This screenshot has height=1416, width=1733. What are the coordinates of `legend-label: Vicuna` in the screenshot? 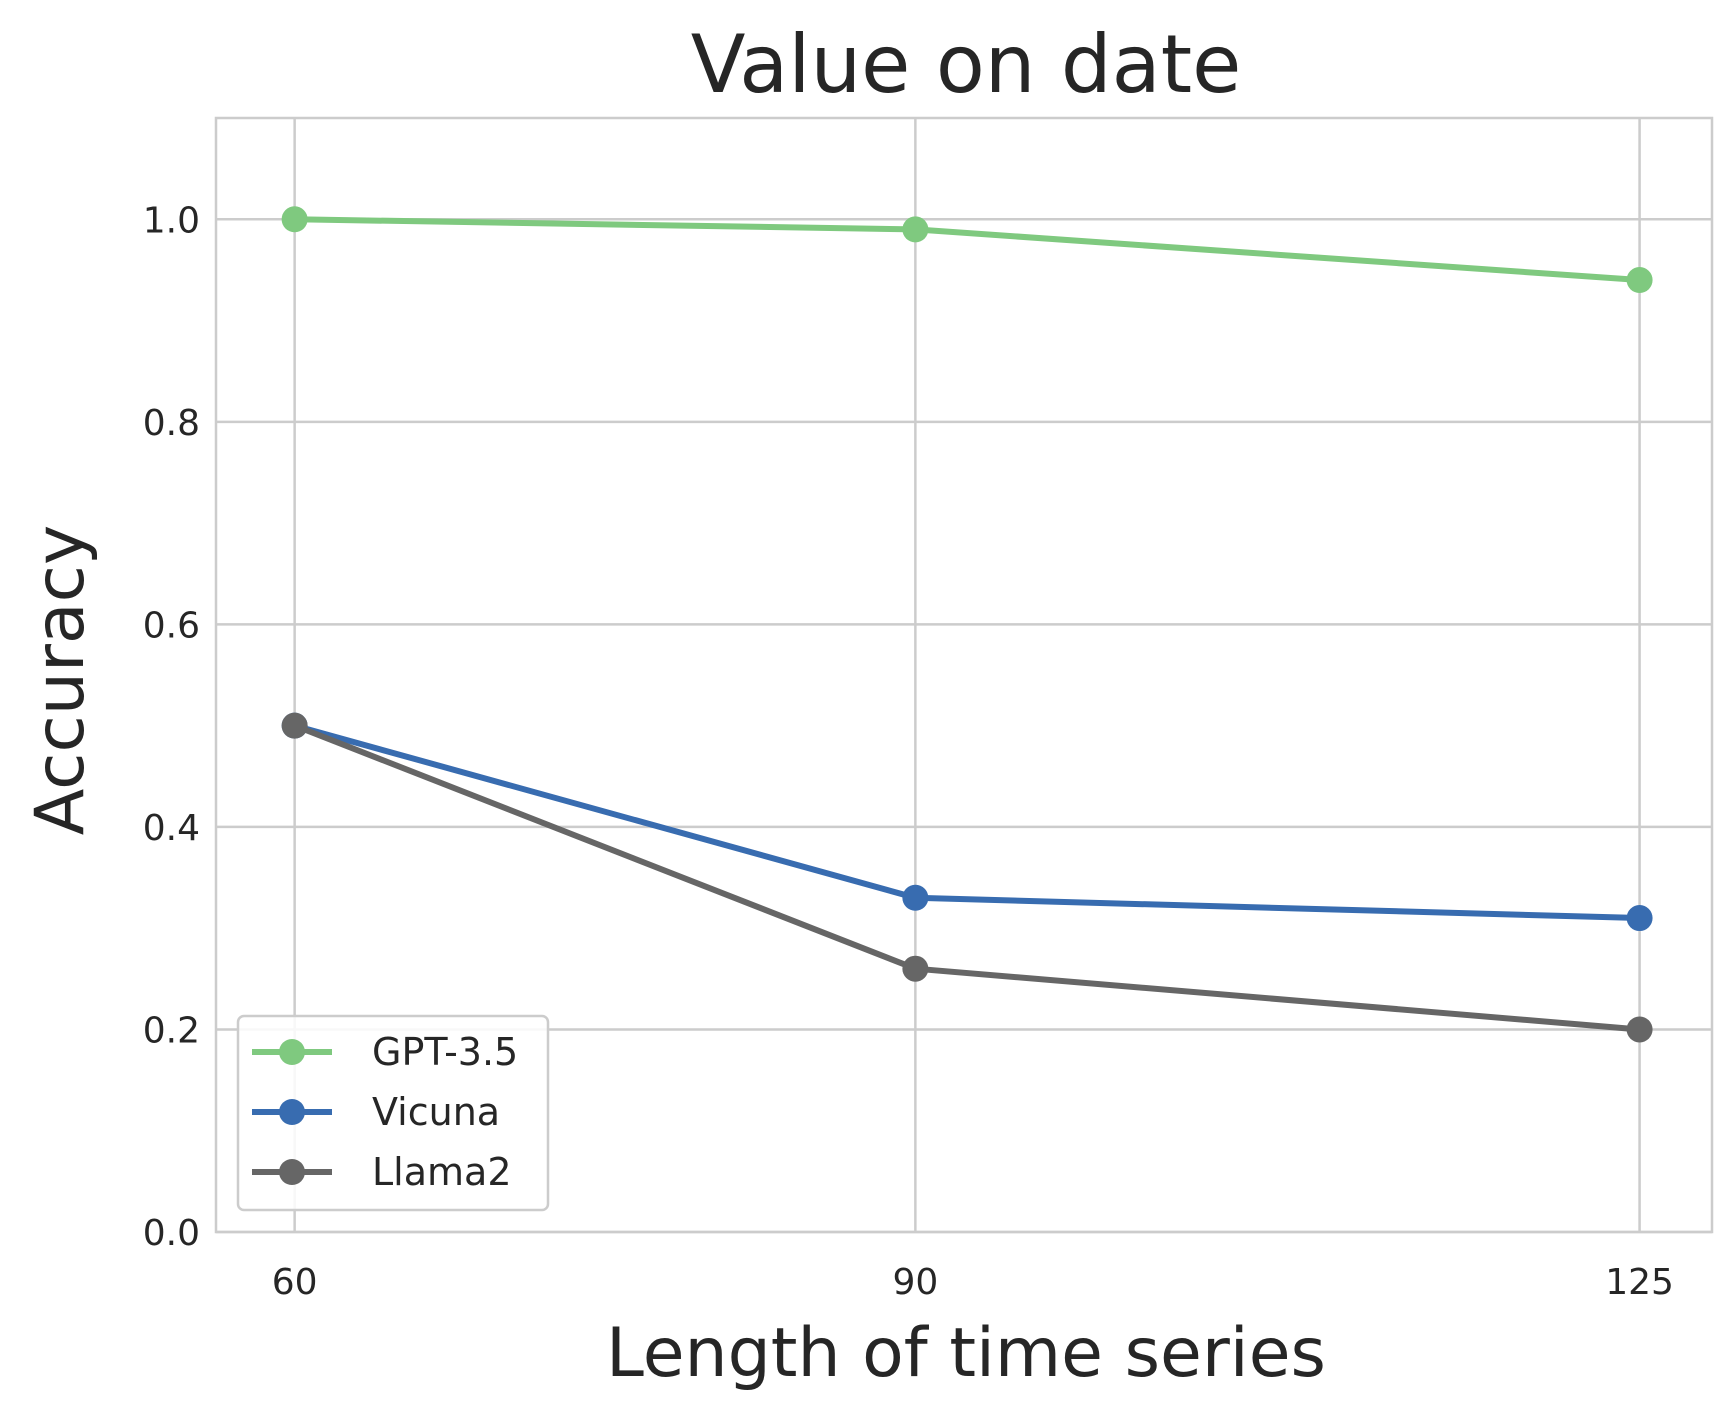 It's located at (436, 1112).